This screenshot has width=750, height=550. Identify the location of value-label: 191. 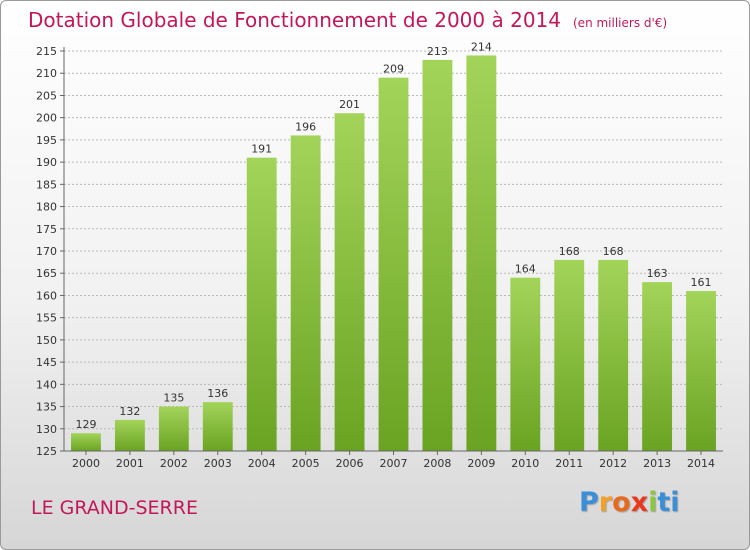
(261, 149).